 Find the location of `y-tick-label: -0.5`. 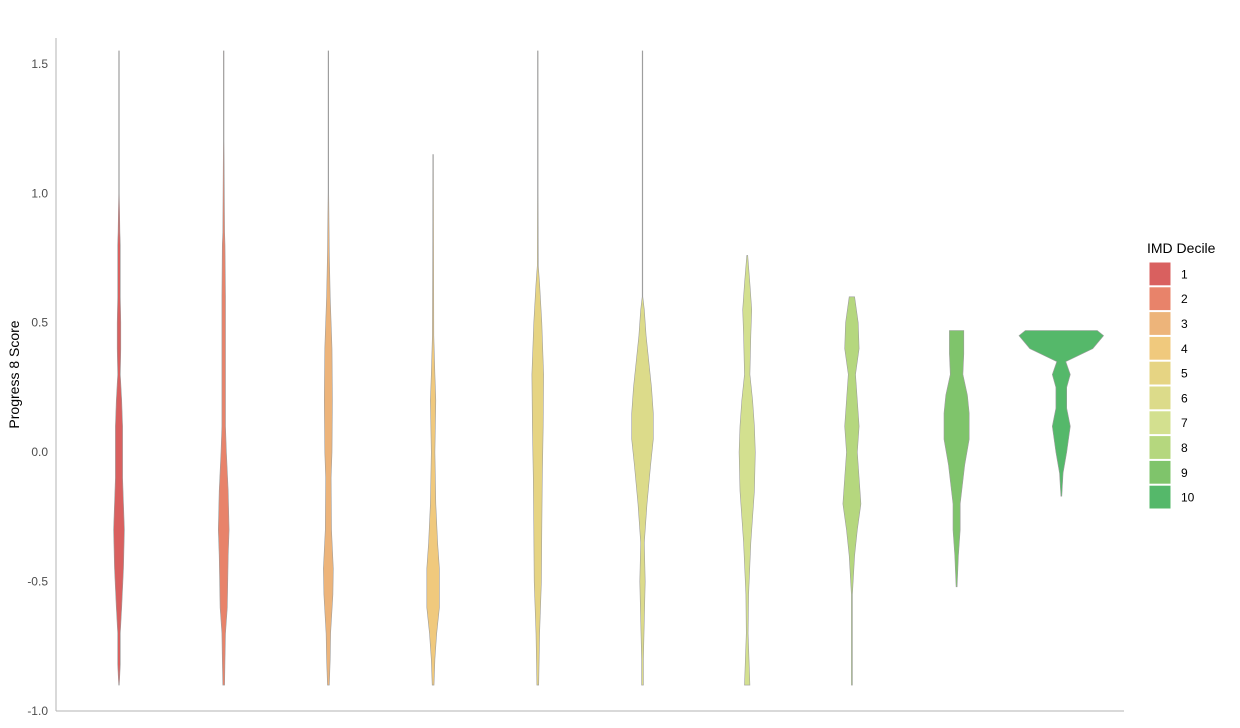

y-tick-label: -0.5 is located at coordinates (37, 582).